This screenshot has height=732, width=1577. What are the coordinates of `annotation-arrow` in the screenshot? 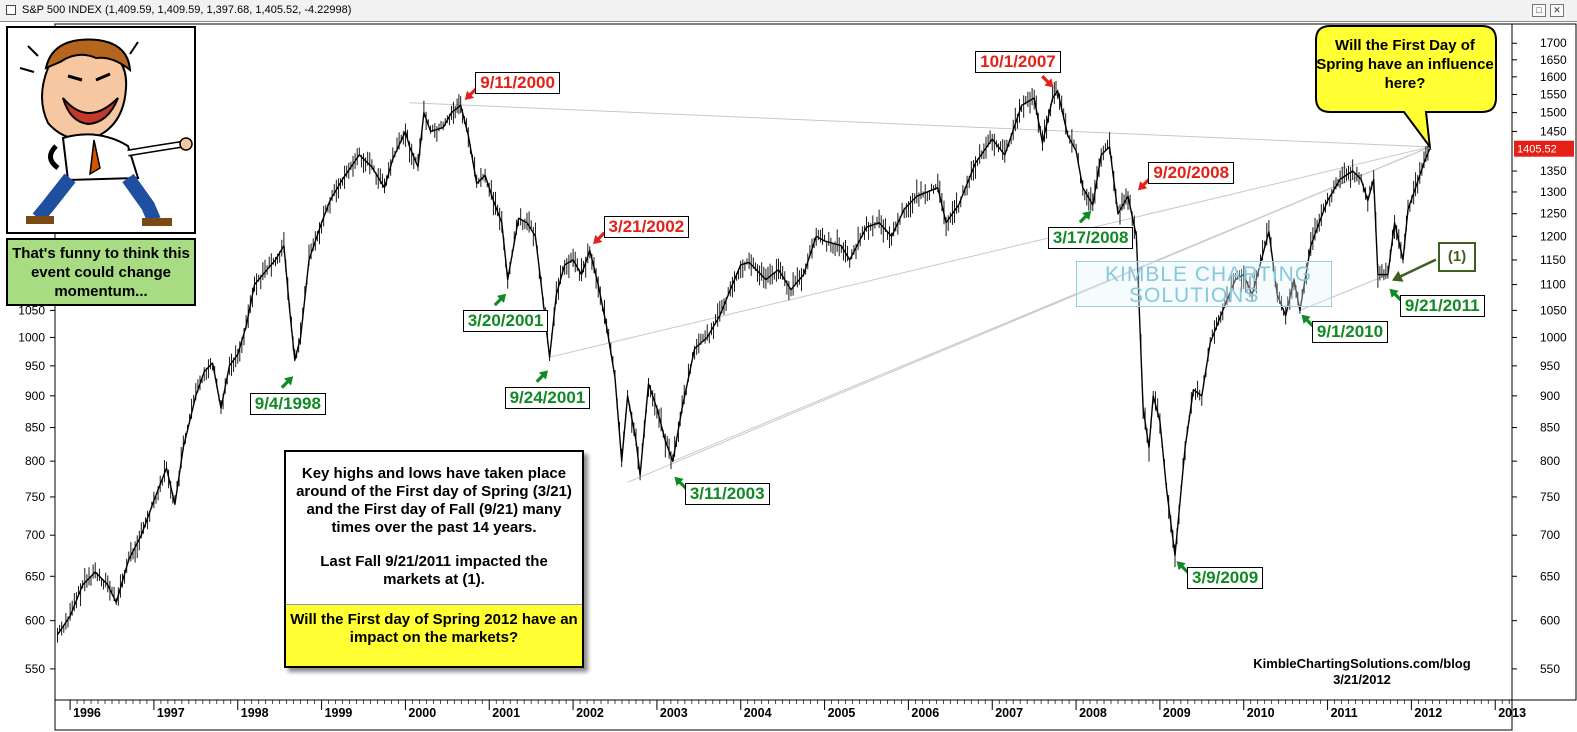 It's located at (1417, 268).